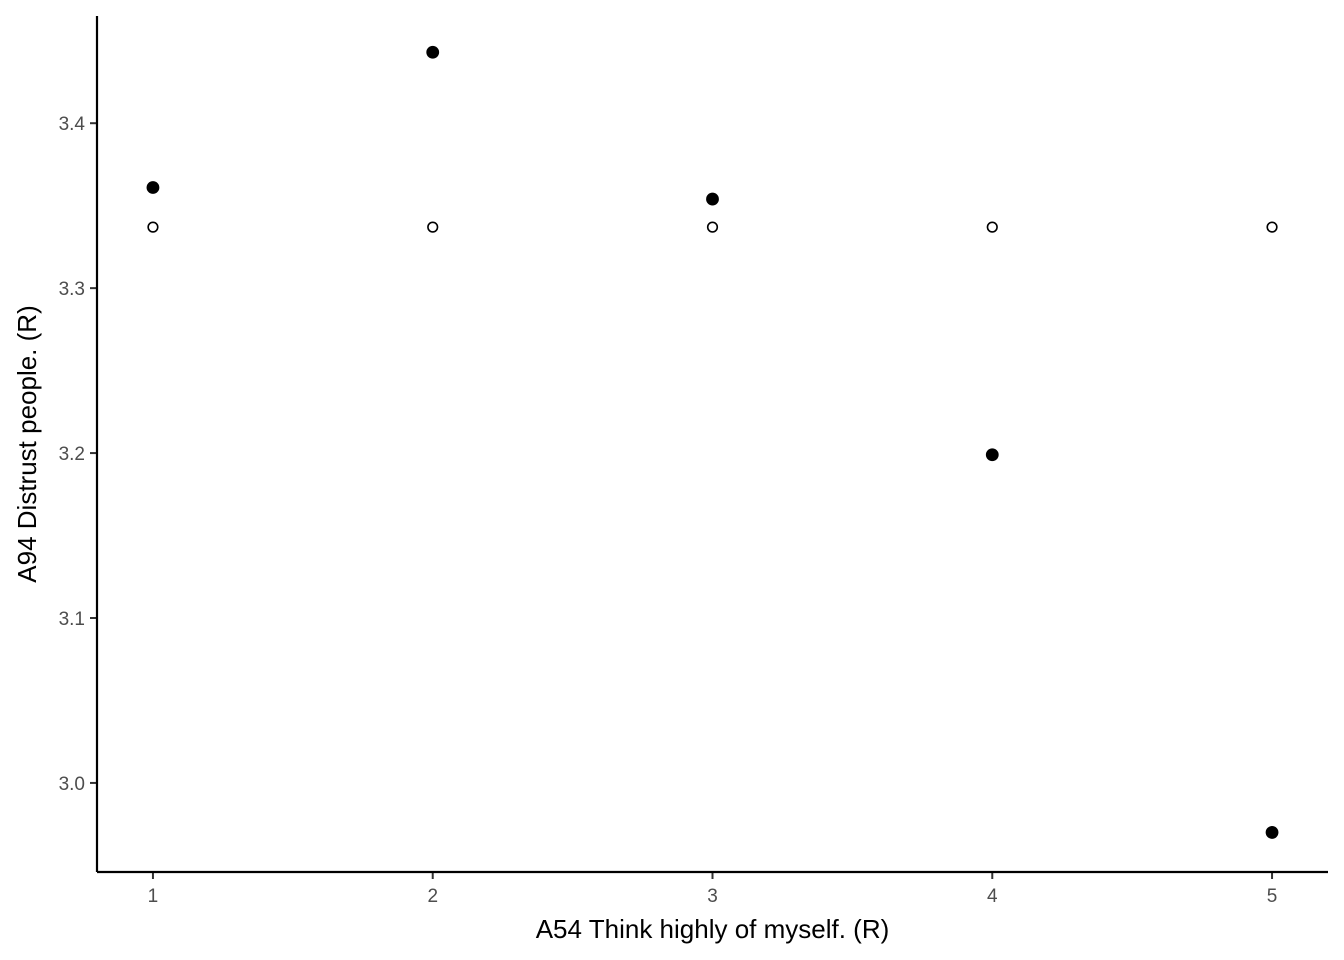 The width and height of the screenshot is (1344, 960). I want to click on y-tick-label: 3.1, so click(72, 619).